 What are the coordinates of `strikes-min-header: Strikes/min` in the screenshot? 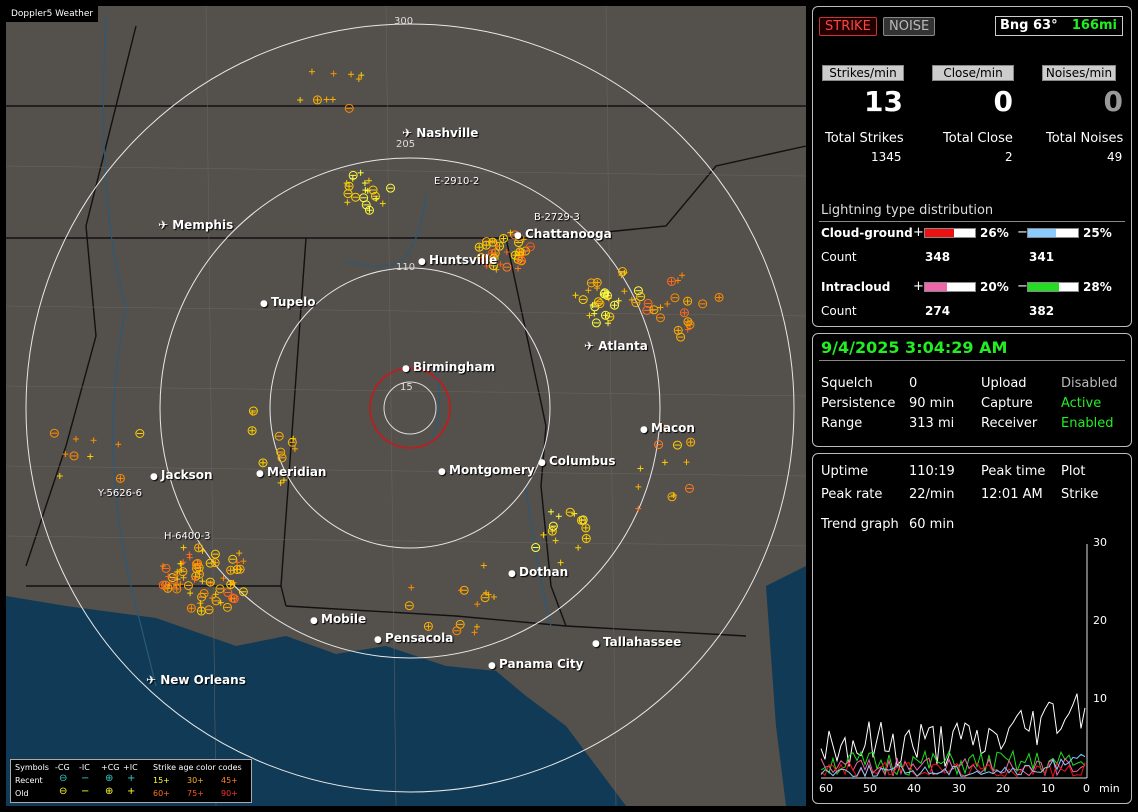 It's located at (863, 73).